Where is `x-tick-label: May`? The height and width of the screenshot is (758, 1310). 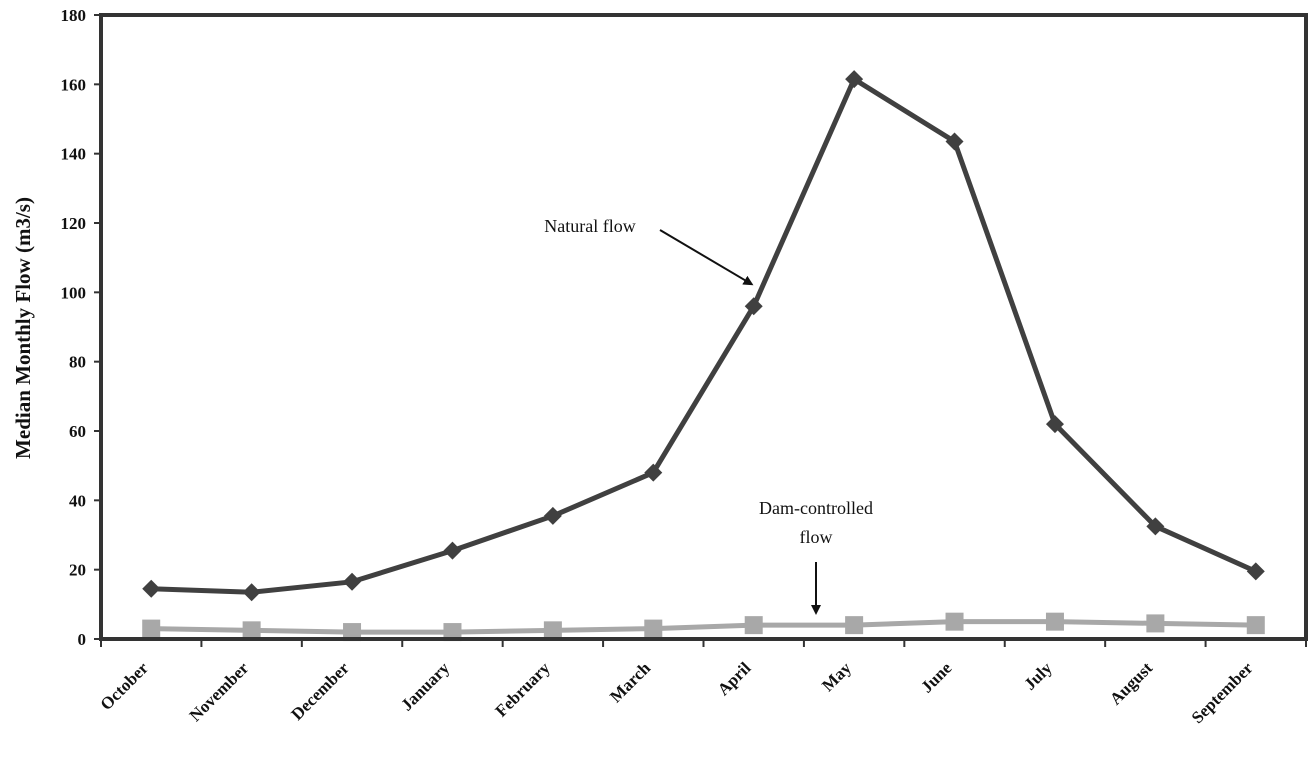 x-tick-label: May is located at coordinates (836, 676).